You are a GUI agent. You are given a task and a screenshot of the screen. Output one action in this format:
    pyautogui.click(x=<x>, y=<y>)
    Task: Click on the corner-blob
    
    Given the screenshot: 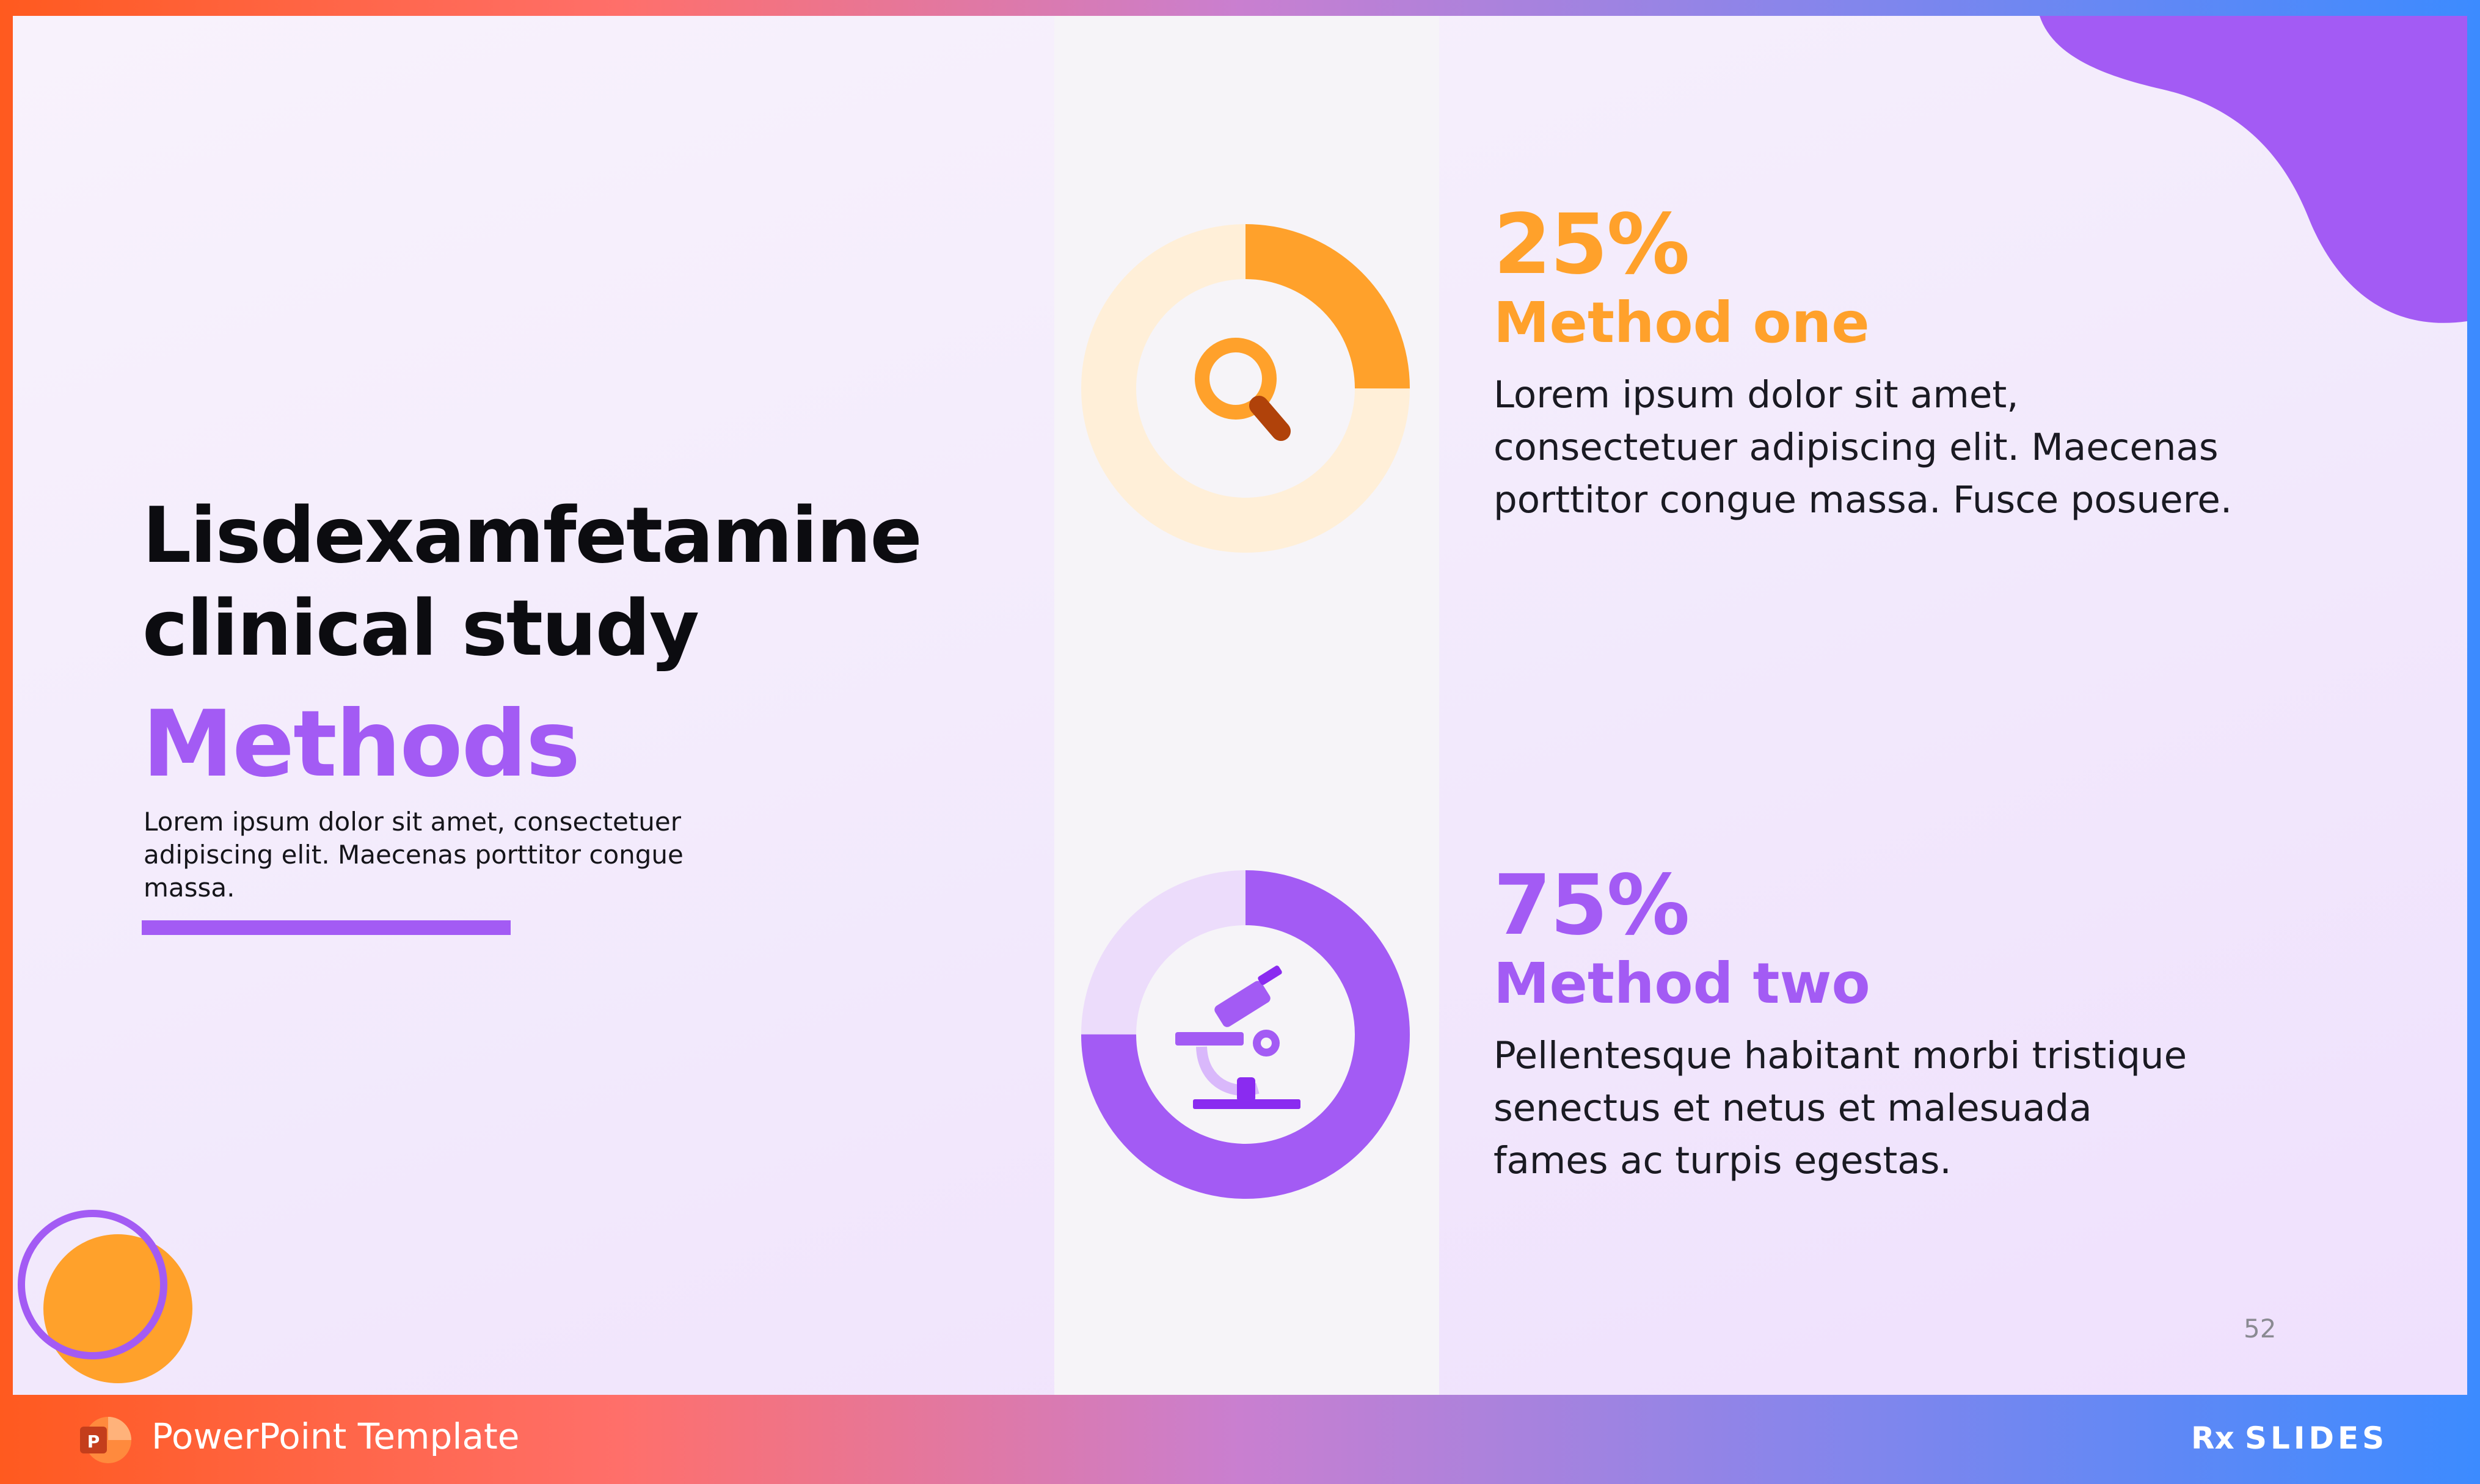 What is the action you would take?
    pyautogui.click(x=2253, y=169)
    